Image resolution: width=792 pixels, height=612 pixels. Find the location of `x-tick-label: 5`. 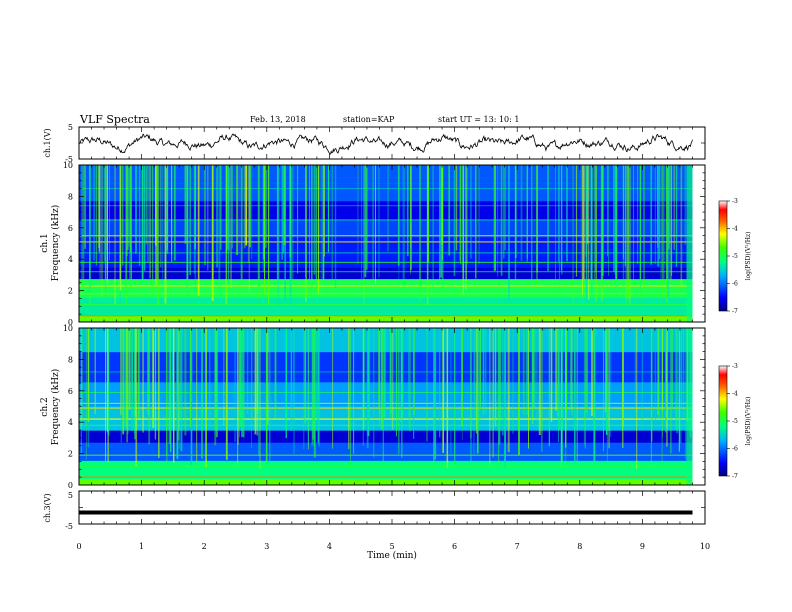

x-tick-label: 5 is located at coordinates (391, 546).